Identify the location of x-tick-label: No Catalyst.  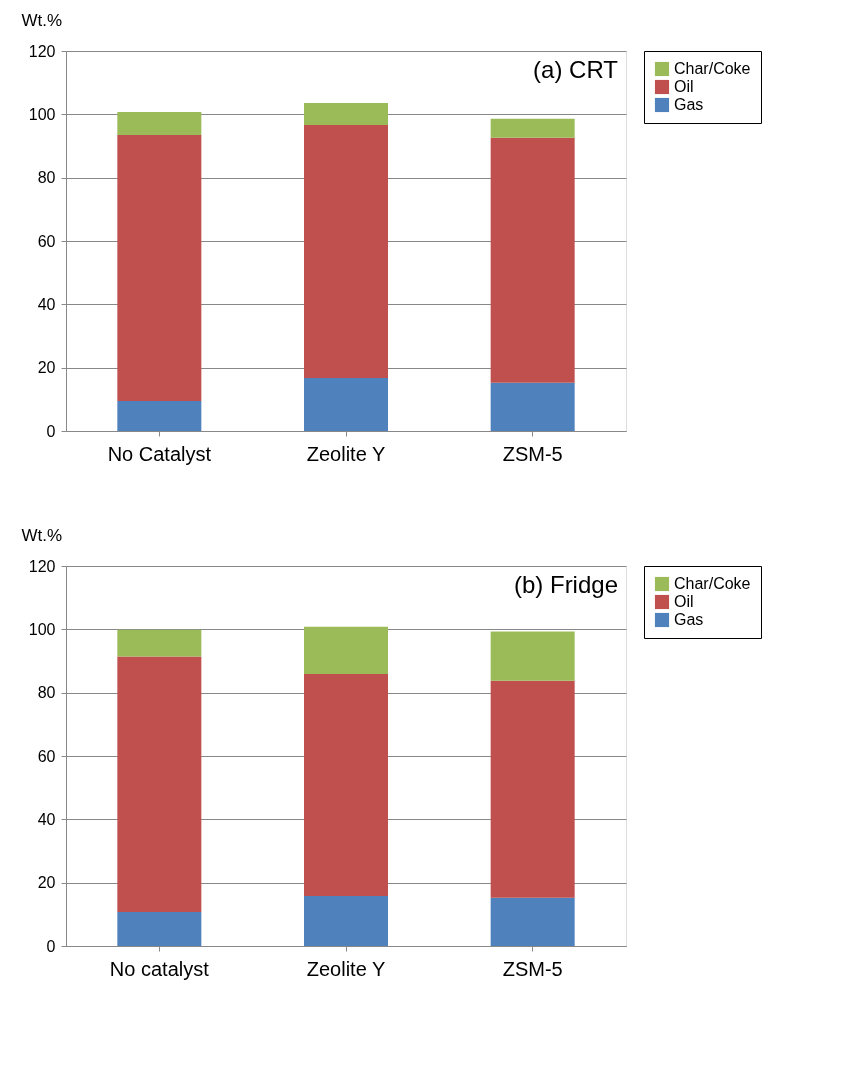
(159, 453).